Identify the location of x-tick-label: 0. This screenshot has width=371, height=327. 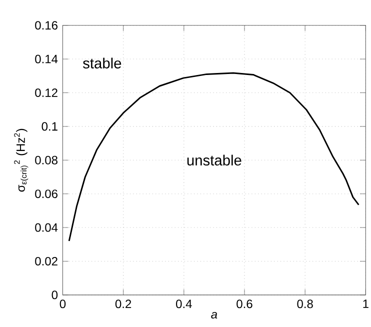
(63, 304).